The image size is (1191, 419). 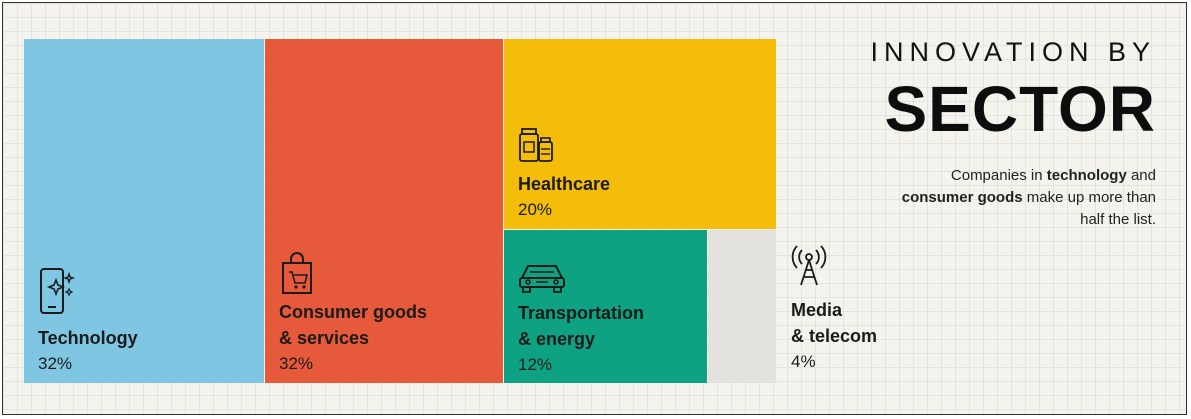 What do you see at coordinates (353, 325) in the screenshot?
I see `tile-name: Consumer goods & services` at bounding box center [353, 325].